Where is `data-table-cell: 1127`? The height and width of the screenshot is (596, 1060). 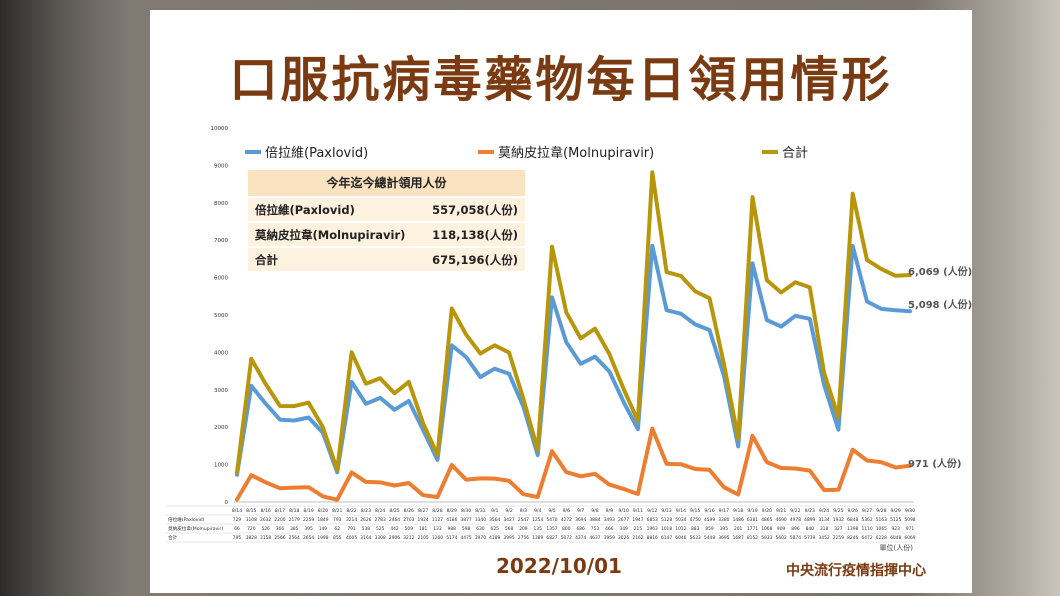 data-table-cell: 1127 is located at coordinates (437, 520).